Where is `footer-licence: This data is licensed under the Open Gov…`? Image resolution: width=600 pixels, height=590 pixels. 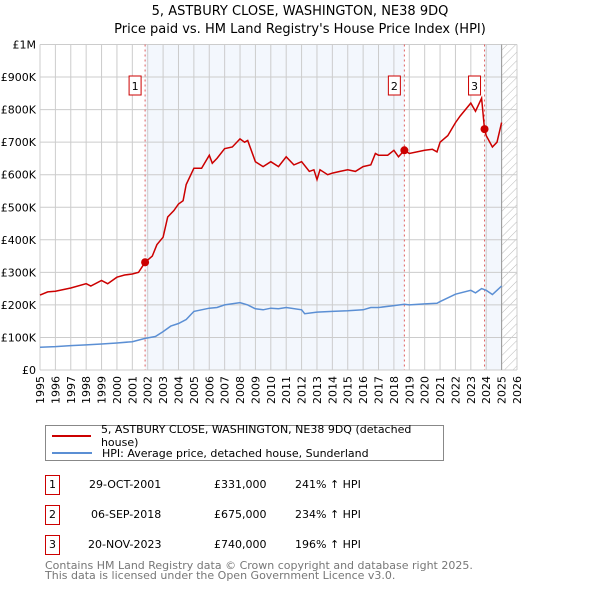 footer-licence: This data is licensed under the Open Gov… is located at coordinates (220, 575).